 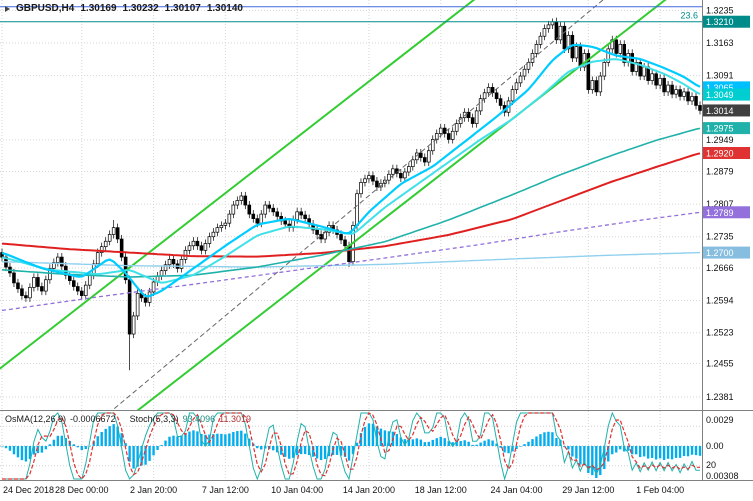 I want to click on stoch-k-value: 93.4096, so click(x=199, y=419).